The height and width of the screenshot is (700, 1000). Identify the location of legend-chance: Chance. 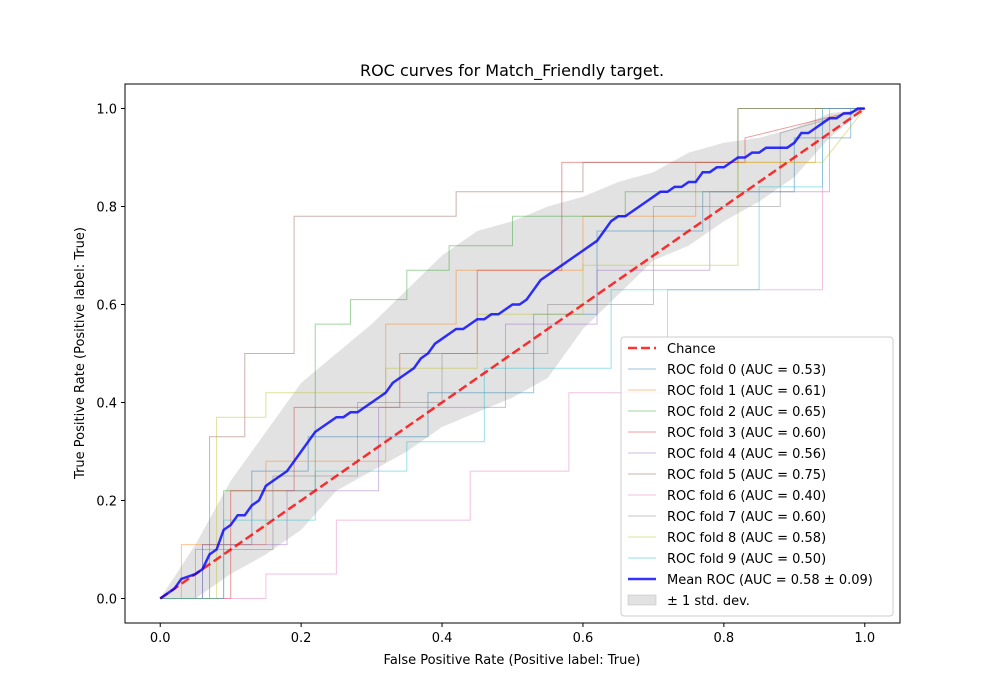
(672, 349).